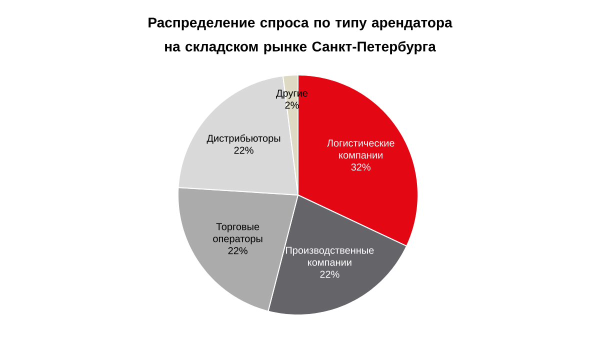  Describe the element at coordinates (300, 36) in the screenshot. I see `chart-title: Распределение спроса по типу арендатора на складском рынке Санкт-Петербурга` at that location.